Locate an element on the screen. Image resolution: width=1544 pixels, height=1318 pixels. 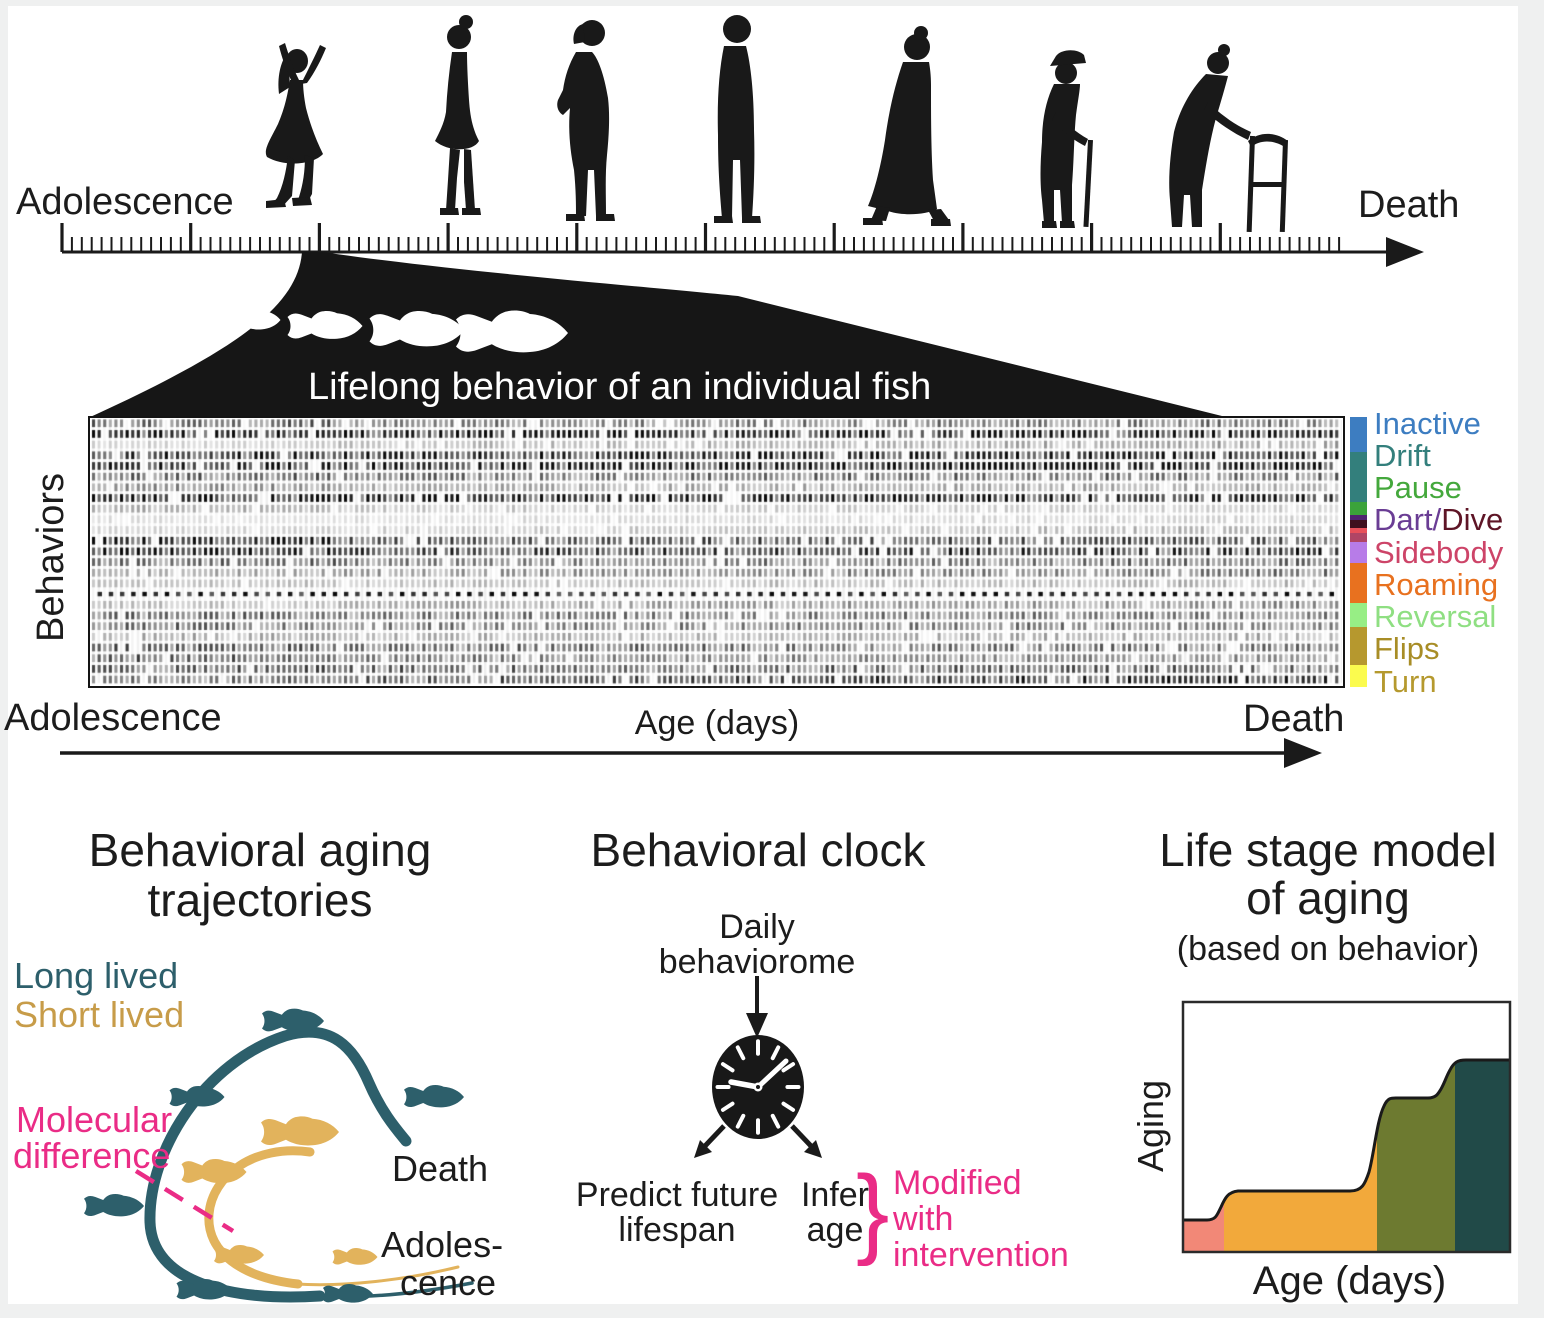
legend-label-inactive: Inactive is located at coordinates (1427, 423).